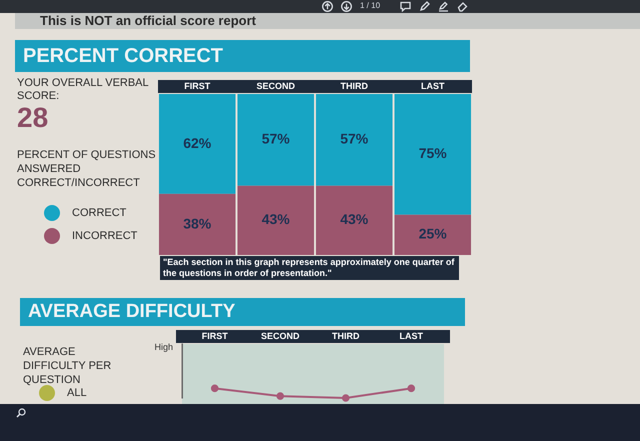 The image size is (640, 441). What do you see at coordinates (99, 212) in the screenshot?
I see `legend-label: CORRECT` at bounding box center [99, 212].